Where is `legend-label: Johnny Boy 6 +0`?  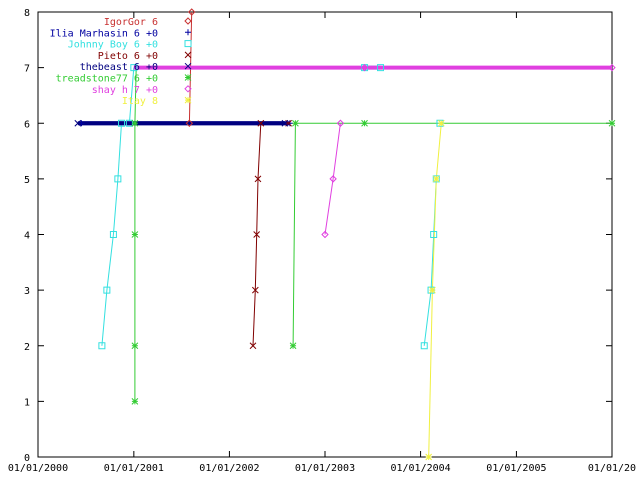
legend-label: Johnny Boy 6 +0 is located at coordinates (113, 45).